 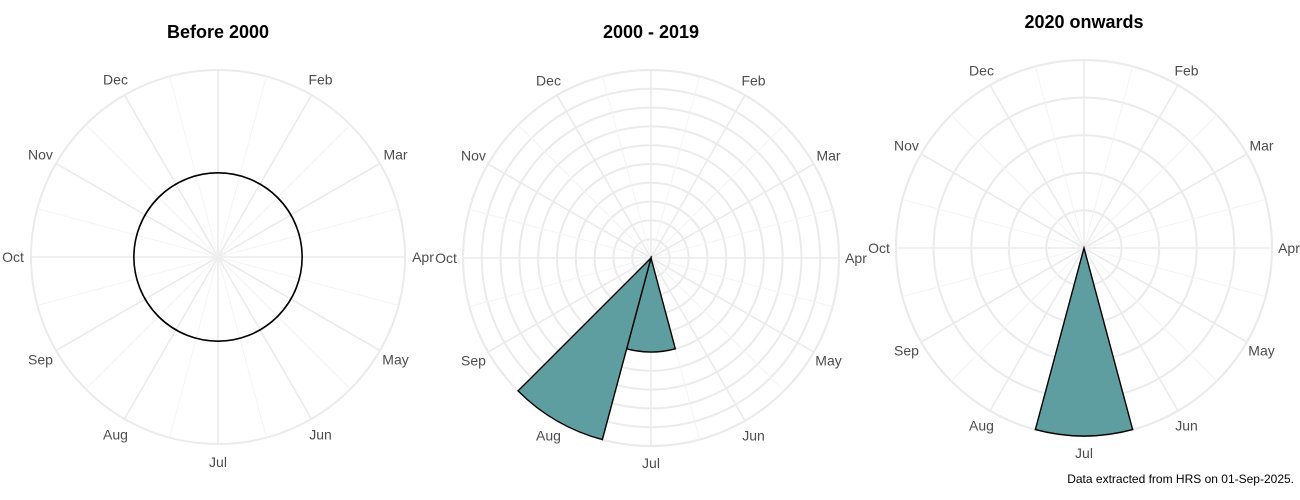 I want to click on empty-bar-outline, so click(x=218, y=257).